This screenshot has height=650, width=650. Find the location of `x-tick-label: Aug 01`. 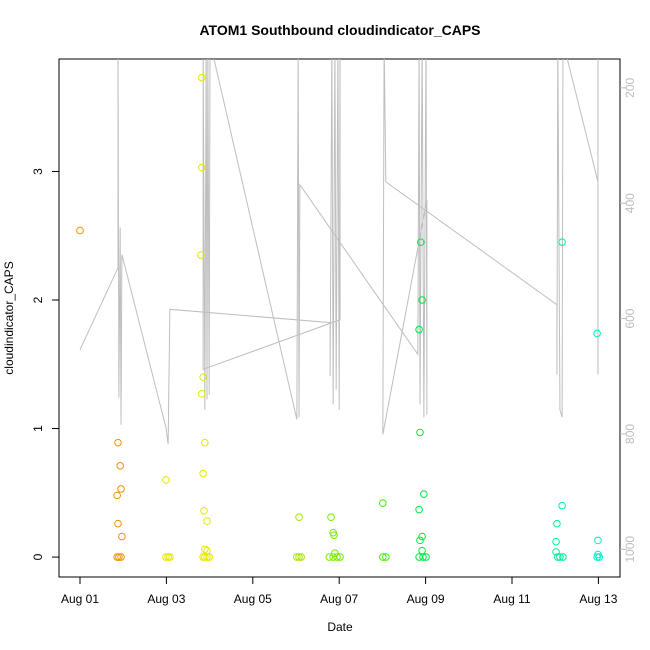

x-tick-label: Aug 01 is located at coordinates (80, 599).